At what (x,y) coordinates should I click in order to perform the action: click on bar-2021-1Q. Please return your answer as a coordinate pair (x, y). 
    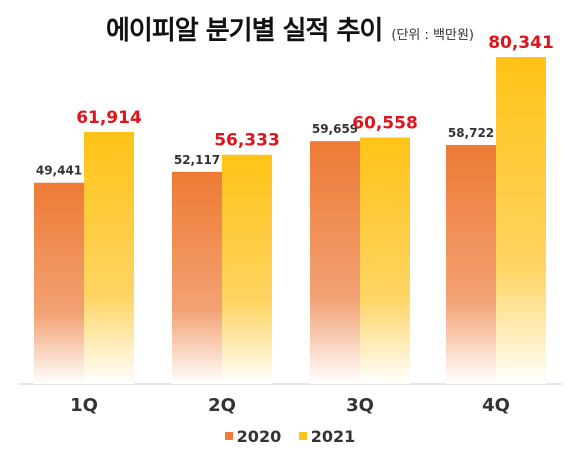
    Looking at the image, I should click on (109, 257).